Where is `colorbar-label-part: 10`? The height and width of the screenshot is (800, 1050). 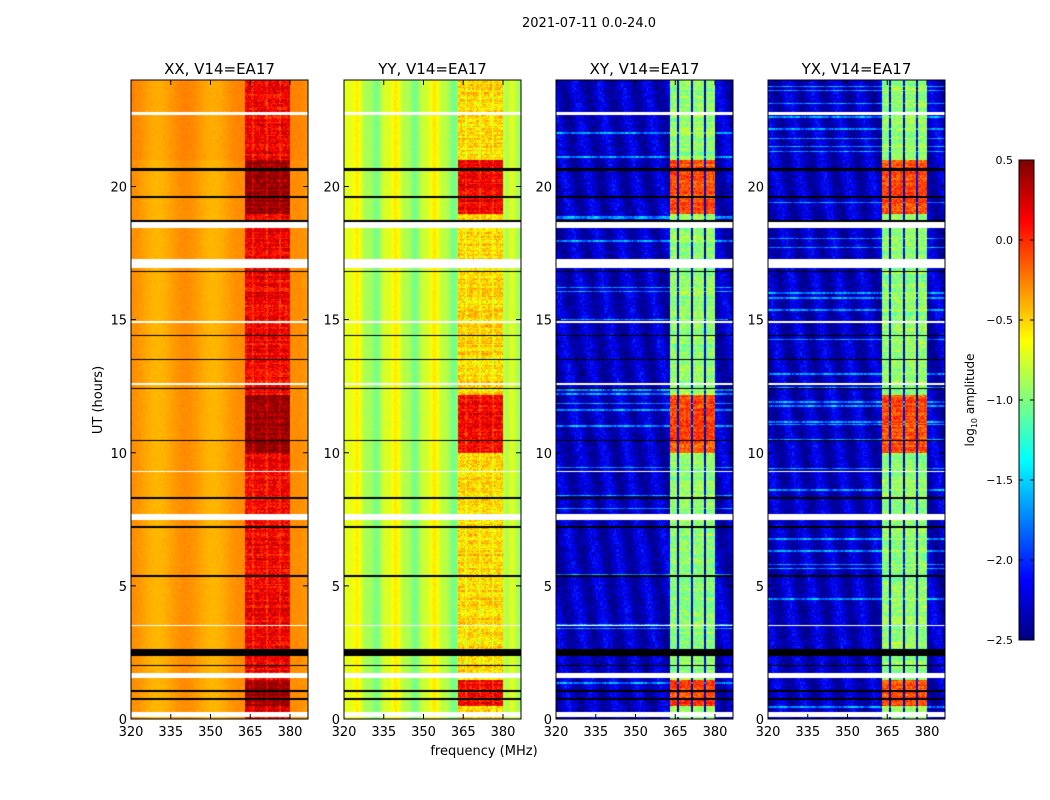 colorbar-label-part: 10 is located at coordinates (974, 423).